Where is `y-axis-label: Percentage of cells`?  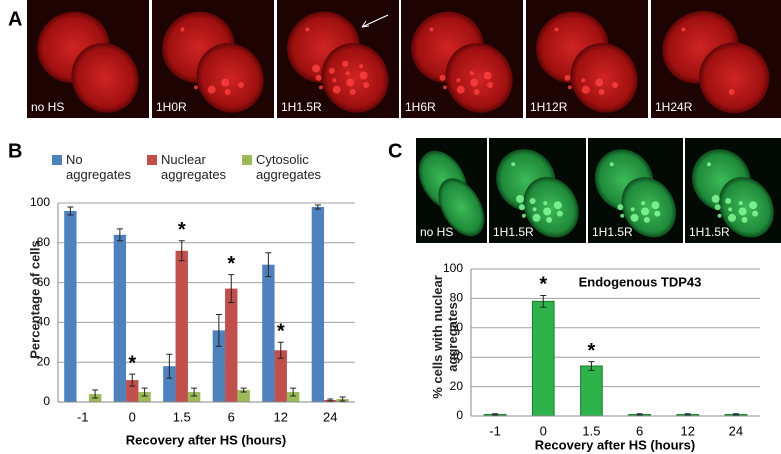
y-axis-label: Percentage of cells is located at coordinates (35, 299).